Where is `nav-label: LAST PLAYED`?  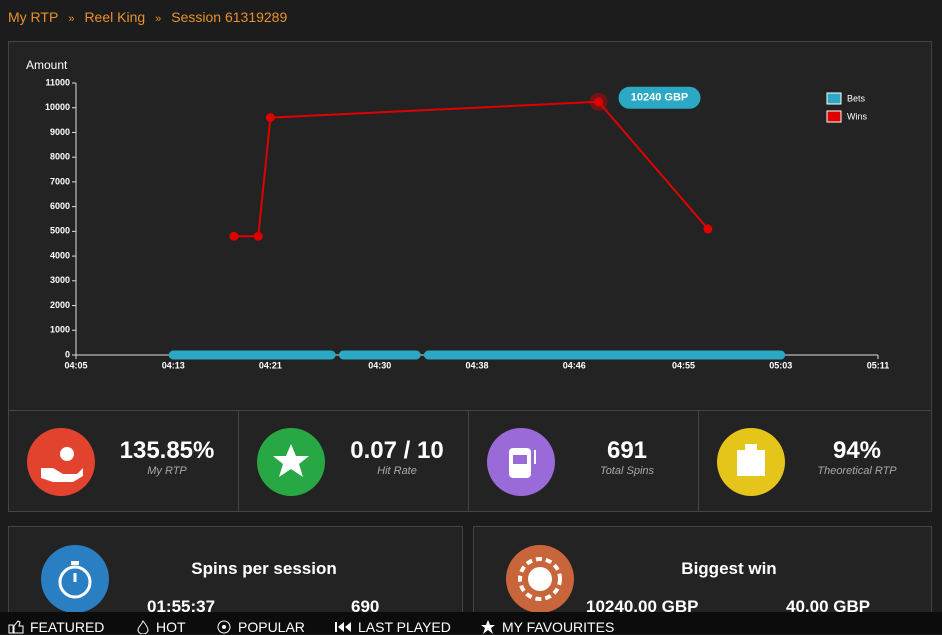
nav-label: LAST PLAYED is located at coordinates (404, 627).